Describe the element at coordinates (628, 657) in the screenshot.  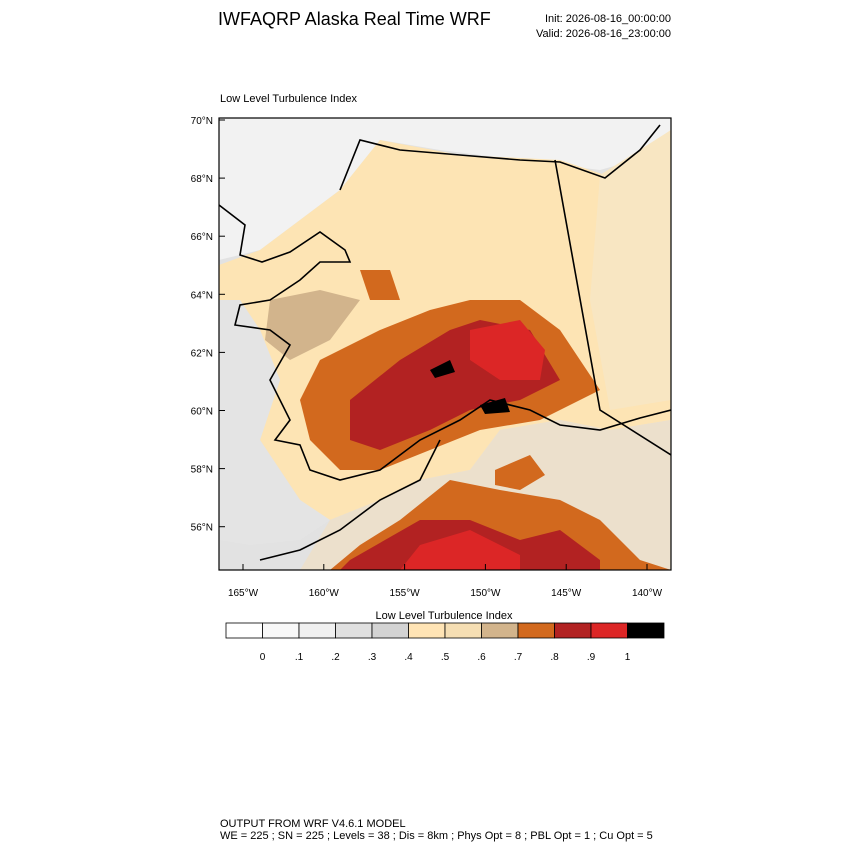
I see `colorbar-label: 1` at that location.